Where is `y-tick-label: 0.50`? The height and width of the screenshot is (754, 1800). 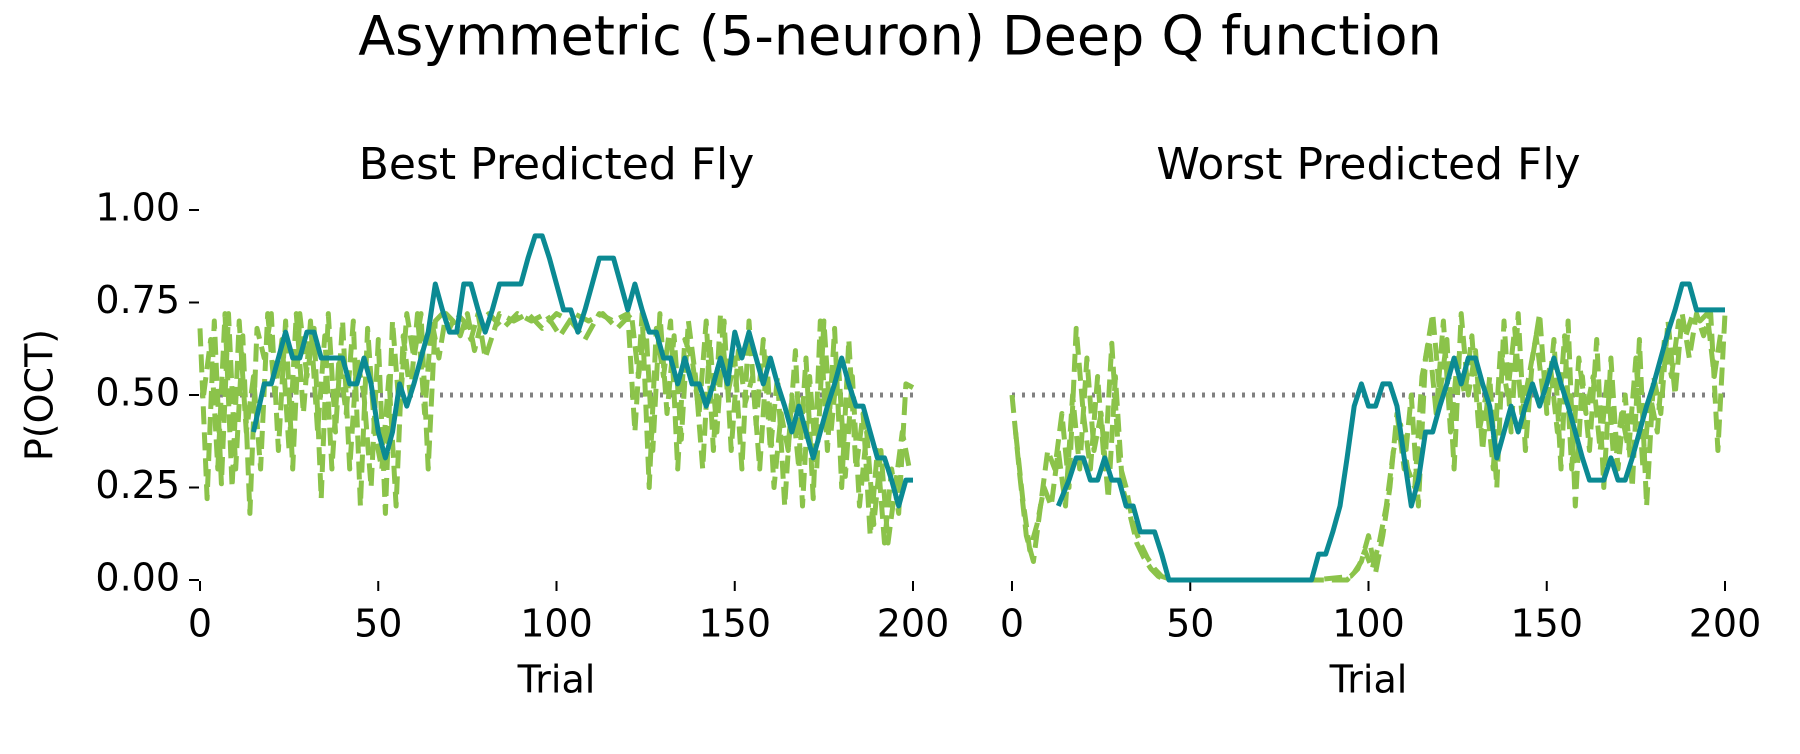 y-tick-label: 0.50 is located at coordinates (137, 393).